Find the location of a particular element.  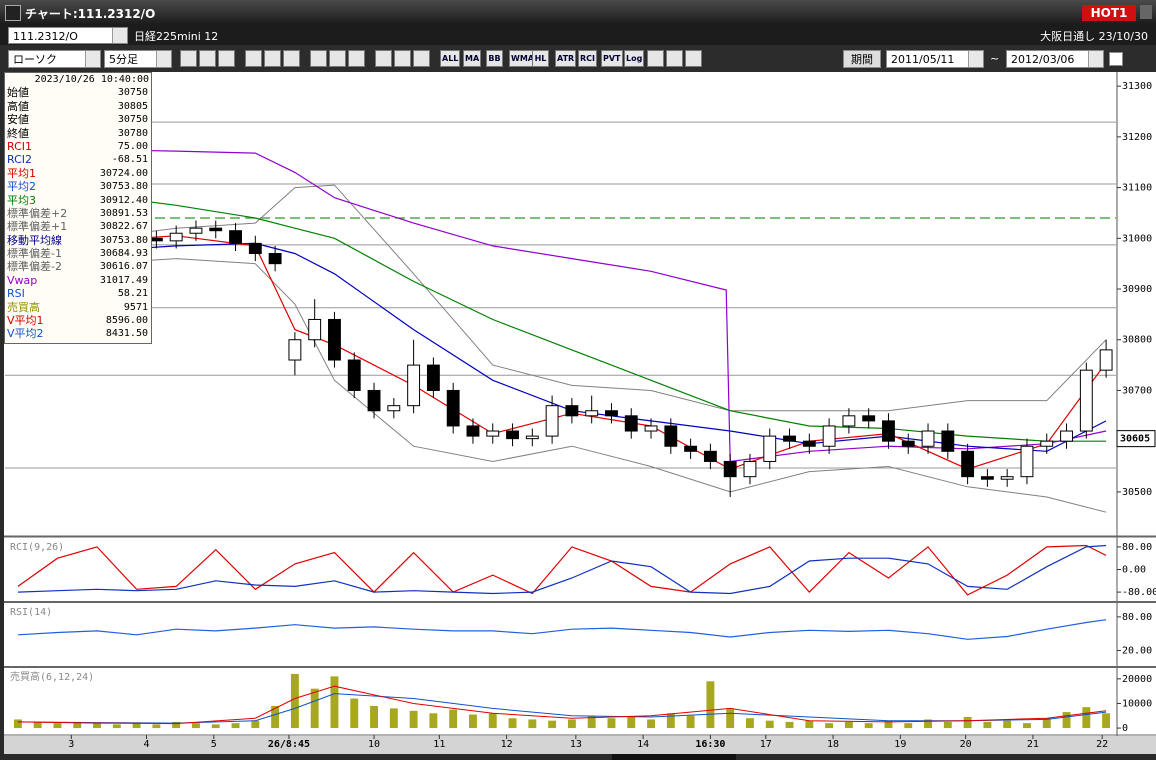

info-value: 30724.00 is located at coordinates (123, 173).